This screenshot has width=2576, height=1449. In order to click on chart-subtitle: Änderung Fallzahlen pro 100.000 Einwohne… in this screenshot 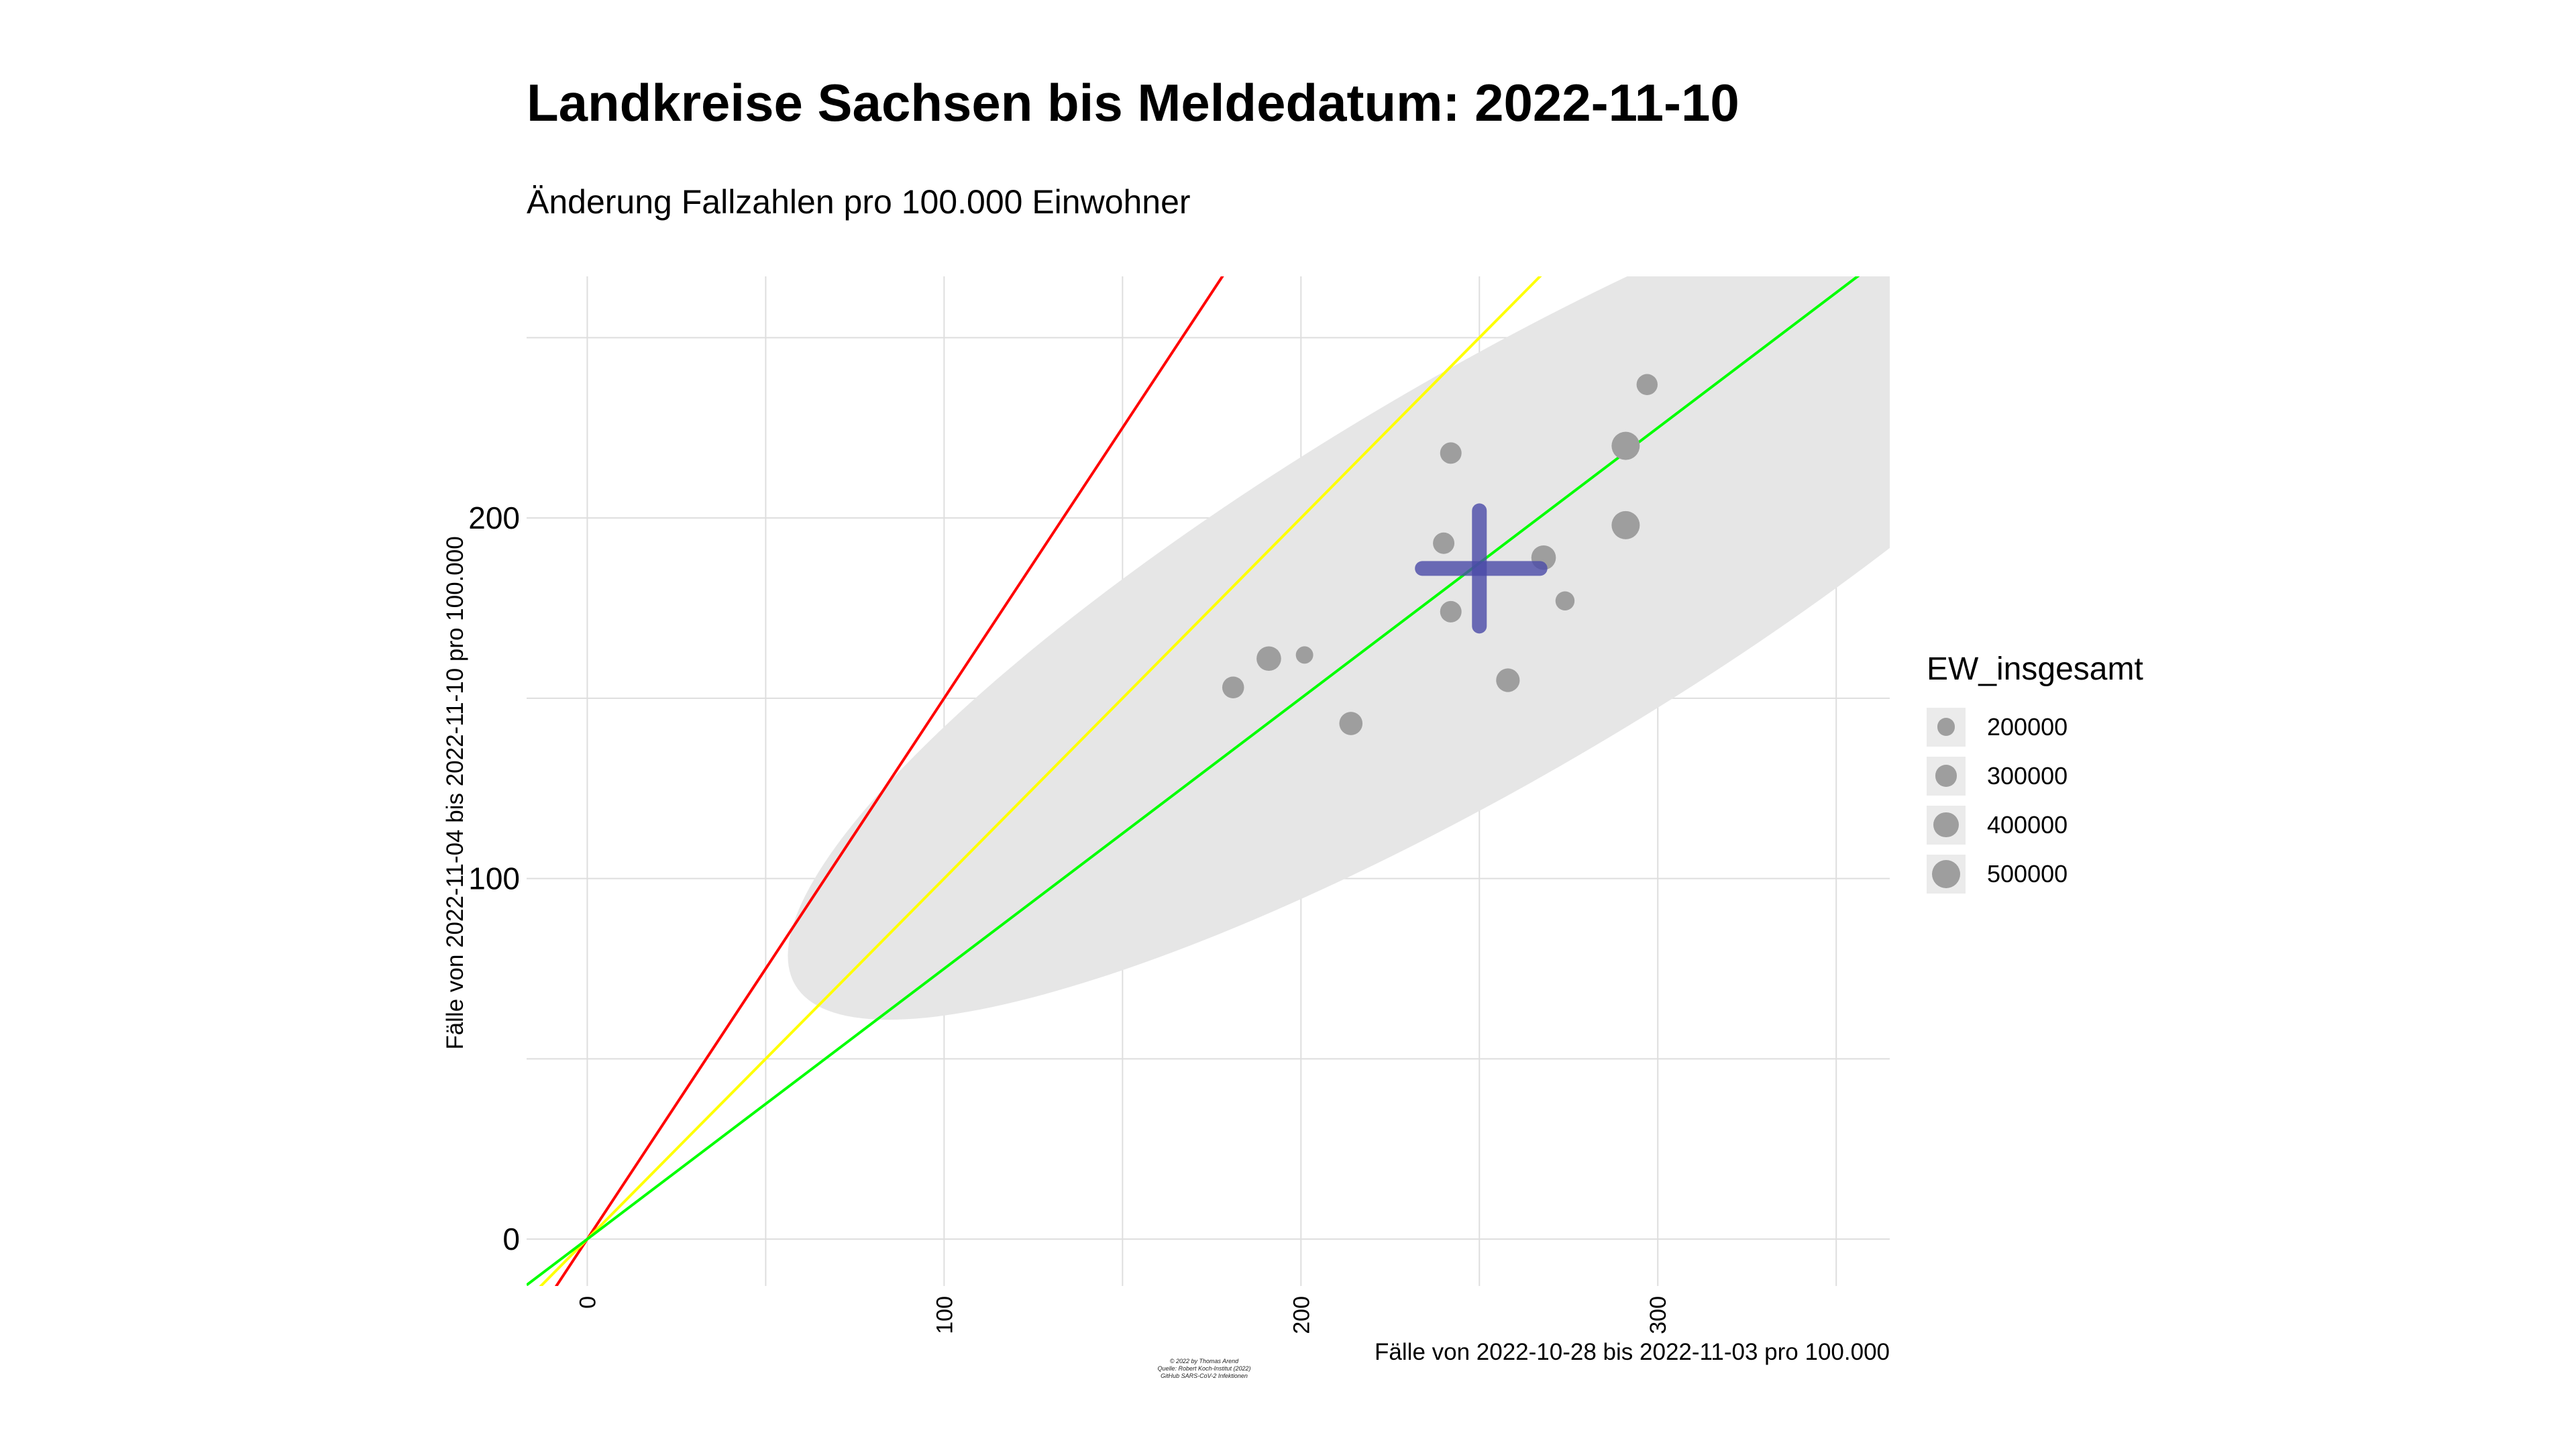, I will do `click(859, 202)`.